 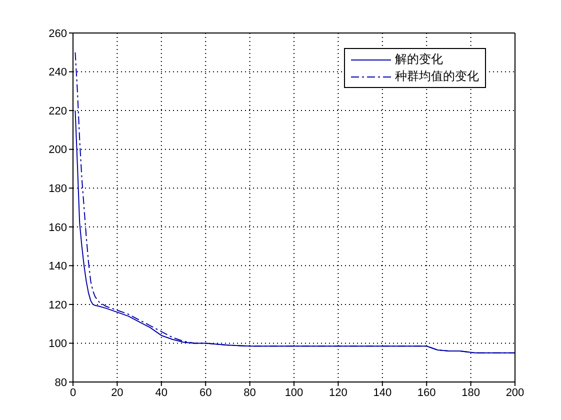 I want to click on x-tick-label: 60, so click(x=205, y=392).